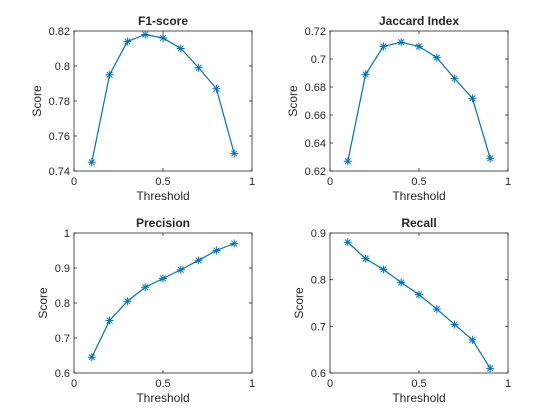 This screenshot has height=420, width=560. Describe the element at coordinates (315, 172) in the screenshot. I see `y-tick-label: 0.62` at that location.